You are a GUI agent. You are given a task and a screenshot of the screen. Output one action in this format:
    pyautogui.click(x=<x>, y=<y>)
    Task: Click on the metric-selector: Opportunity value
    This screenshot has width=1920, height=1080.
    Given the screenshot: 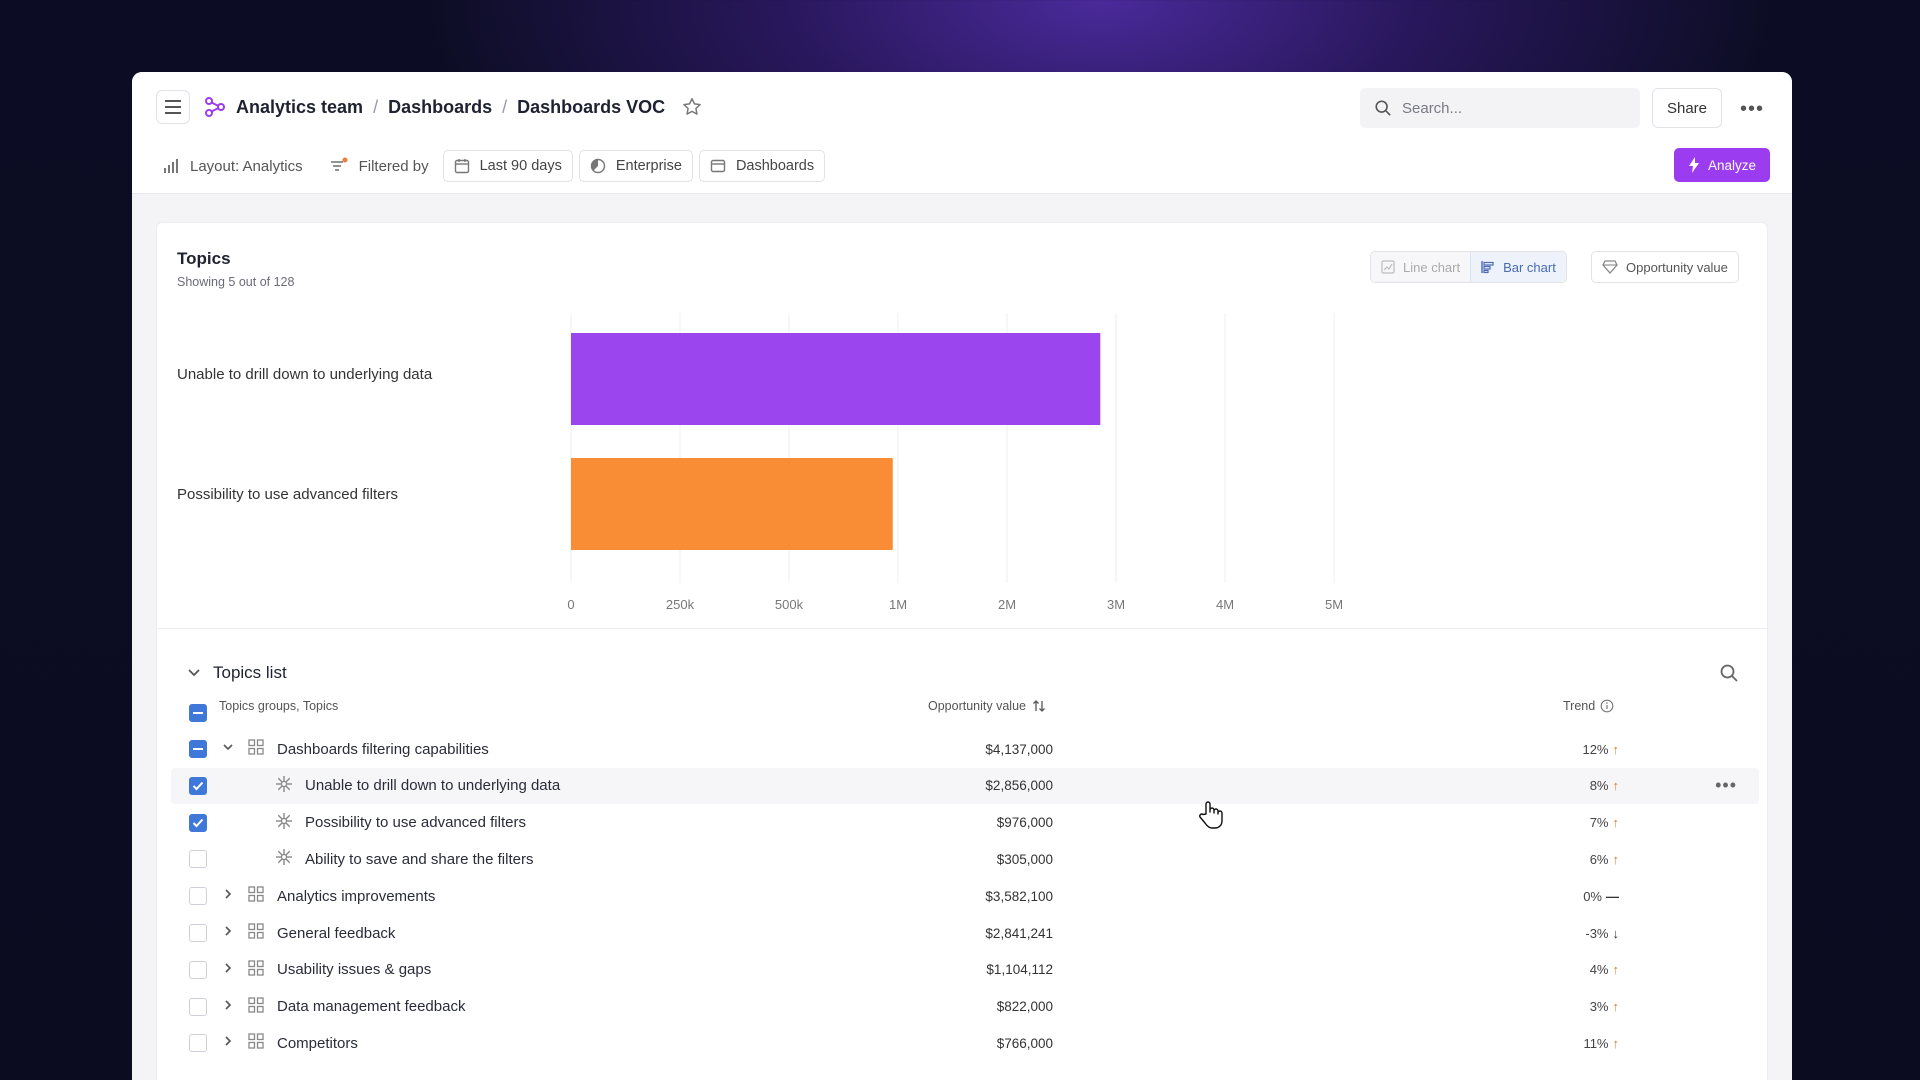 What is the action you would take?
    pyautogui.click(x=1665, y=267)
    